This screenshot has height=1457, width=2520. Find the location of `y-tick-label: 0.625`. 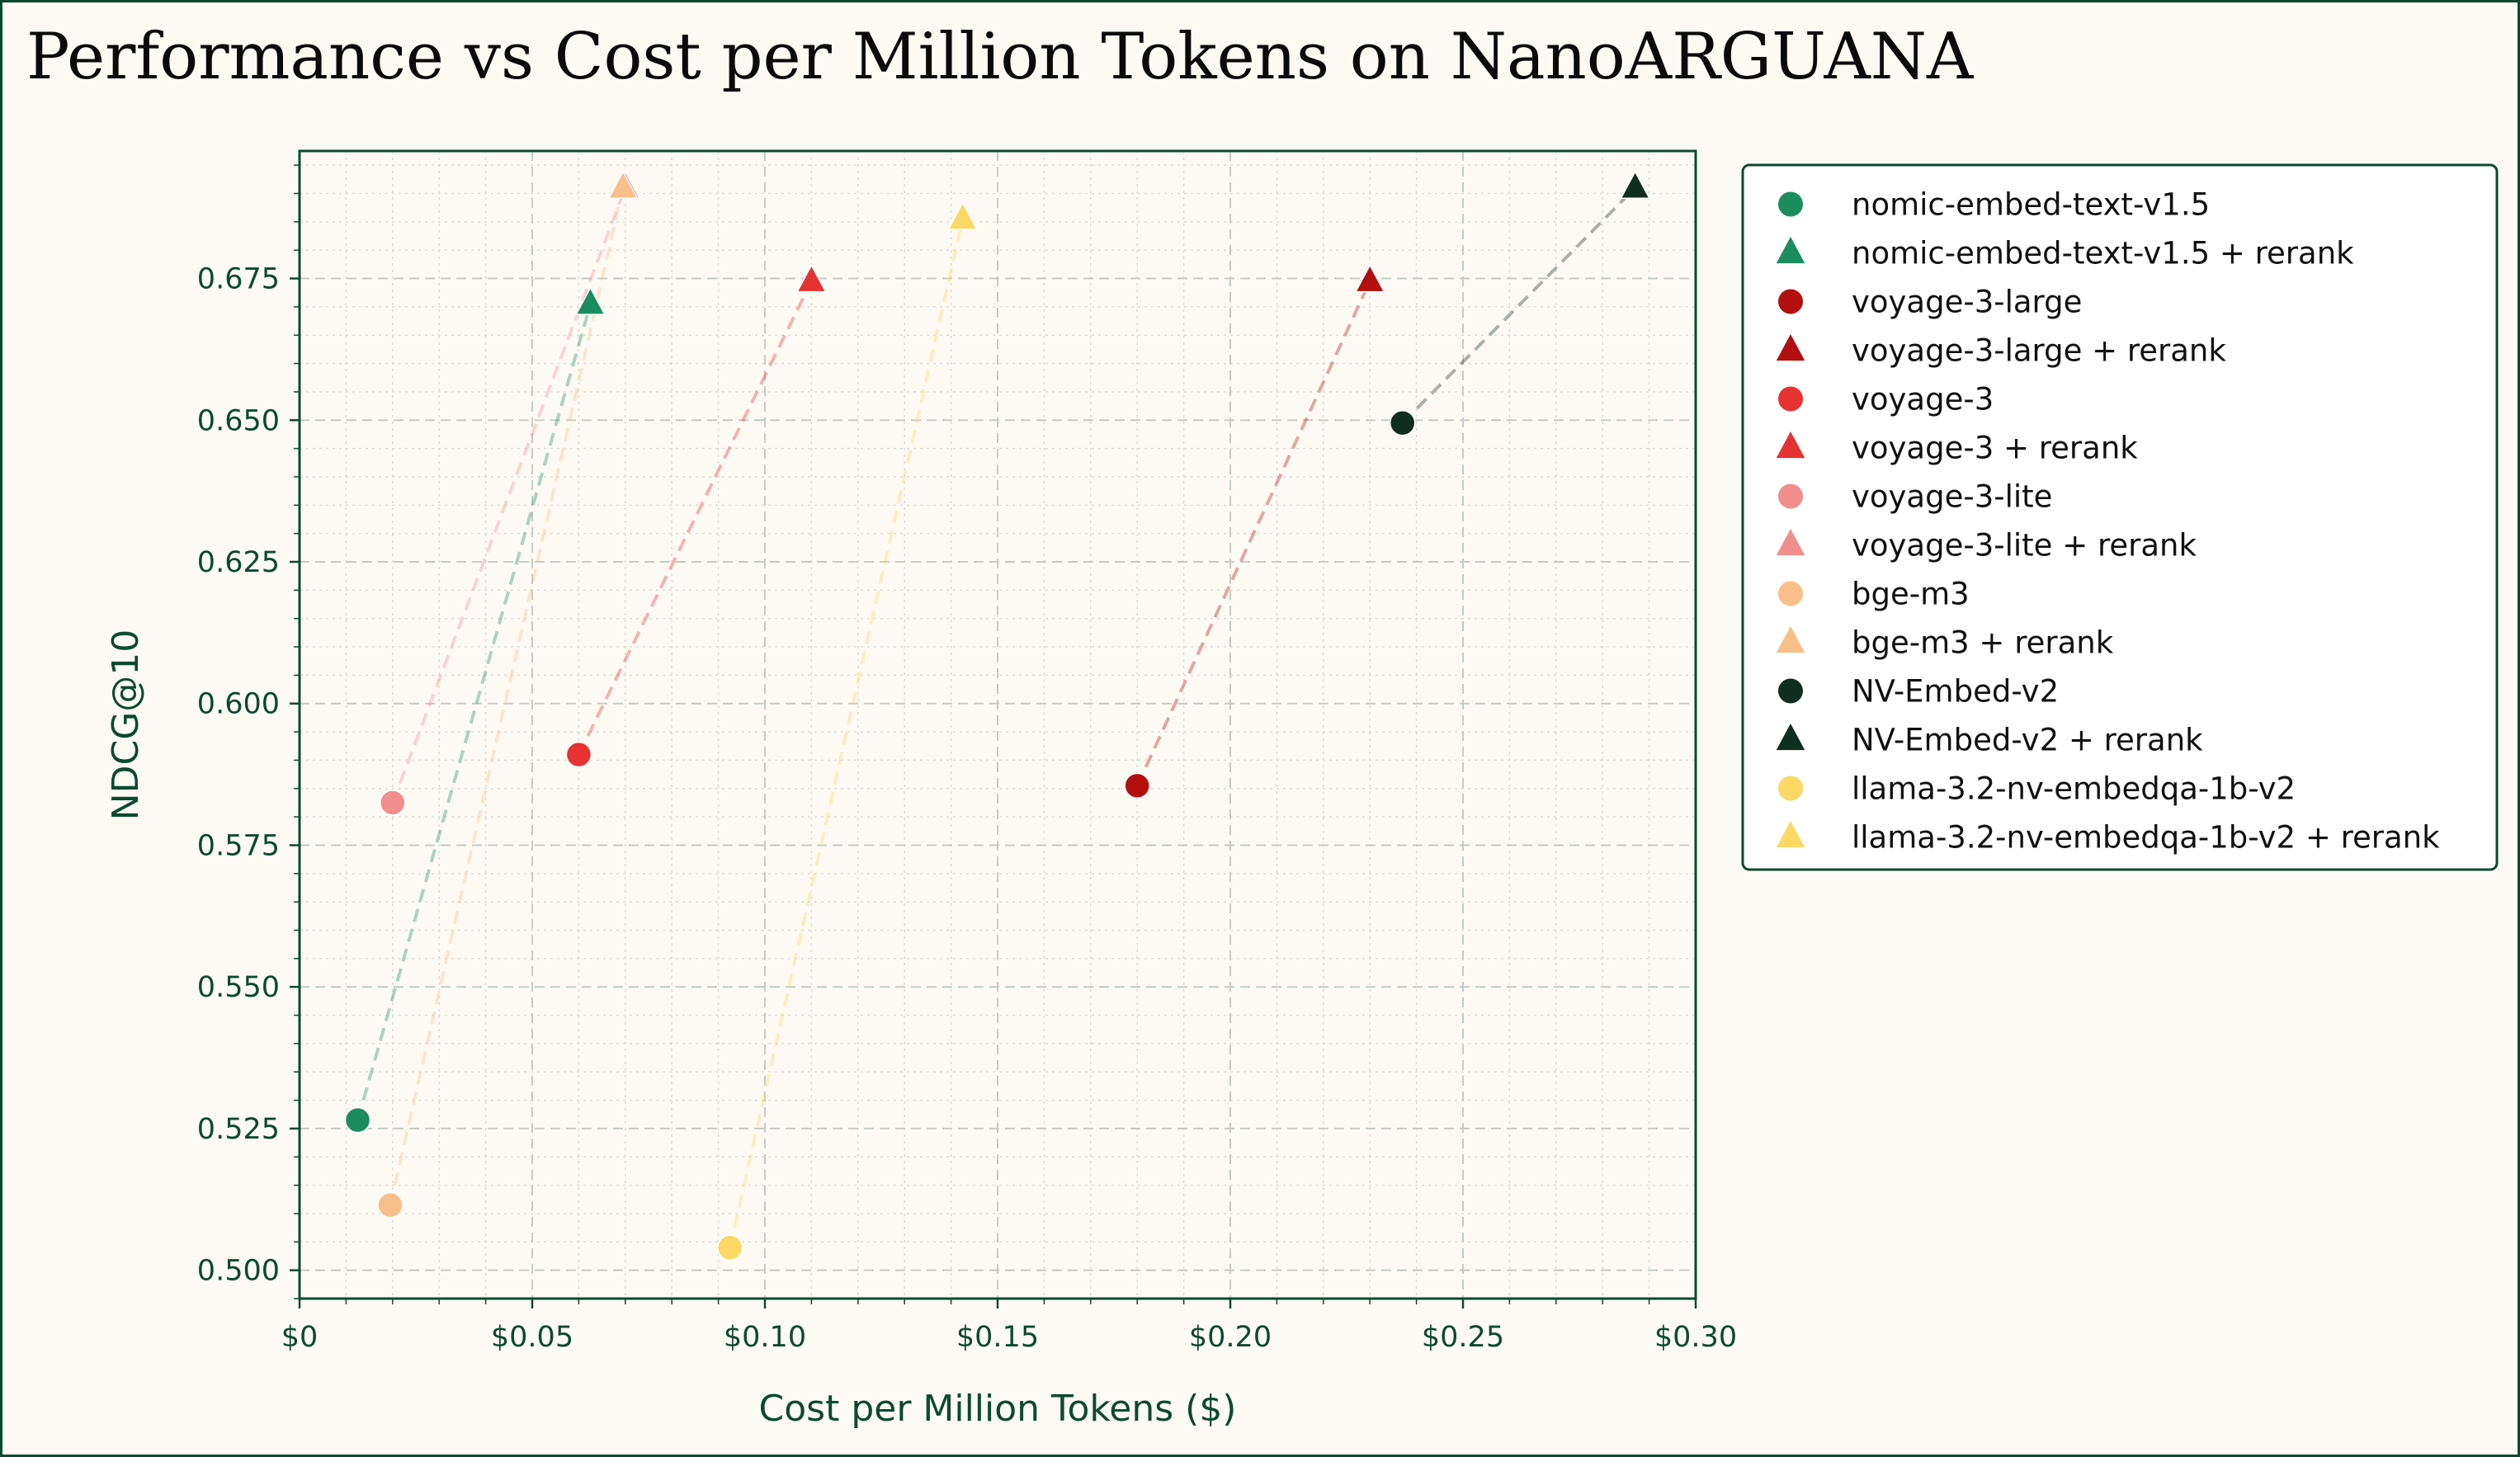

y-tick-label: 0.625 is located at coordinates (238, 562).